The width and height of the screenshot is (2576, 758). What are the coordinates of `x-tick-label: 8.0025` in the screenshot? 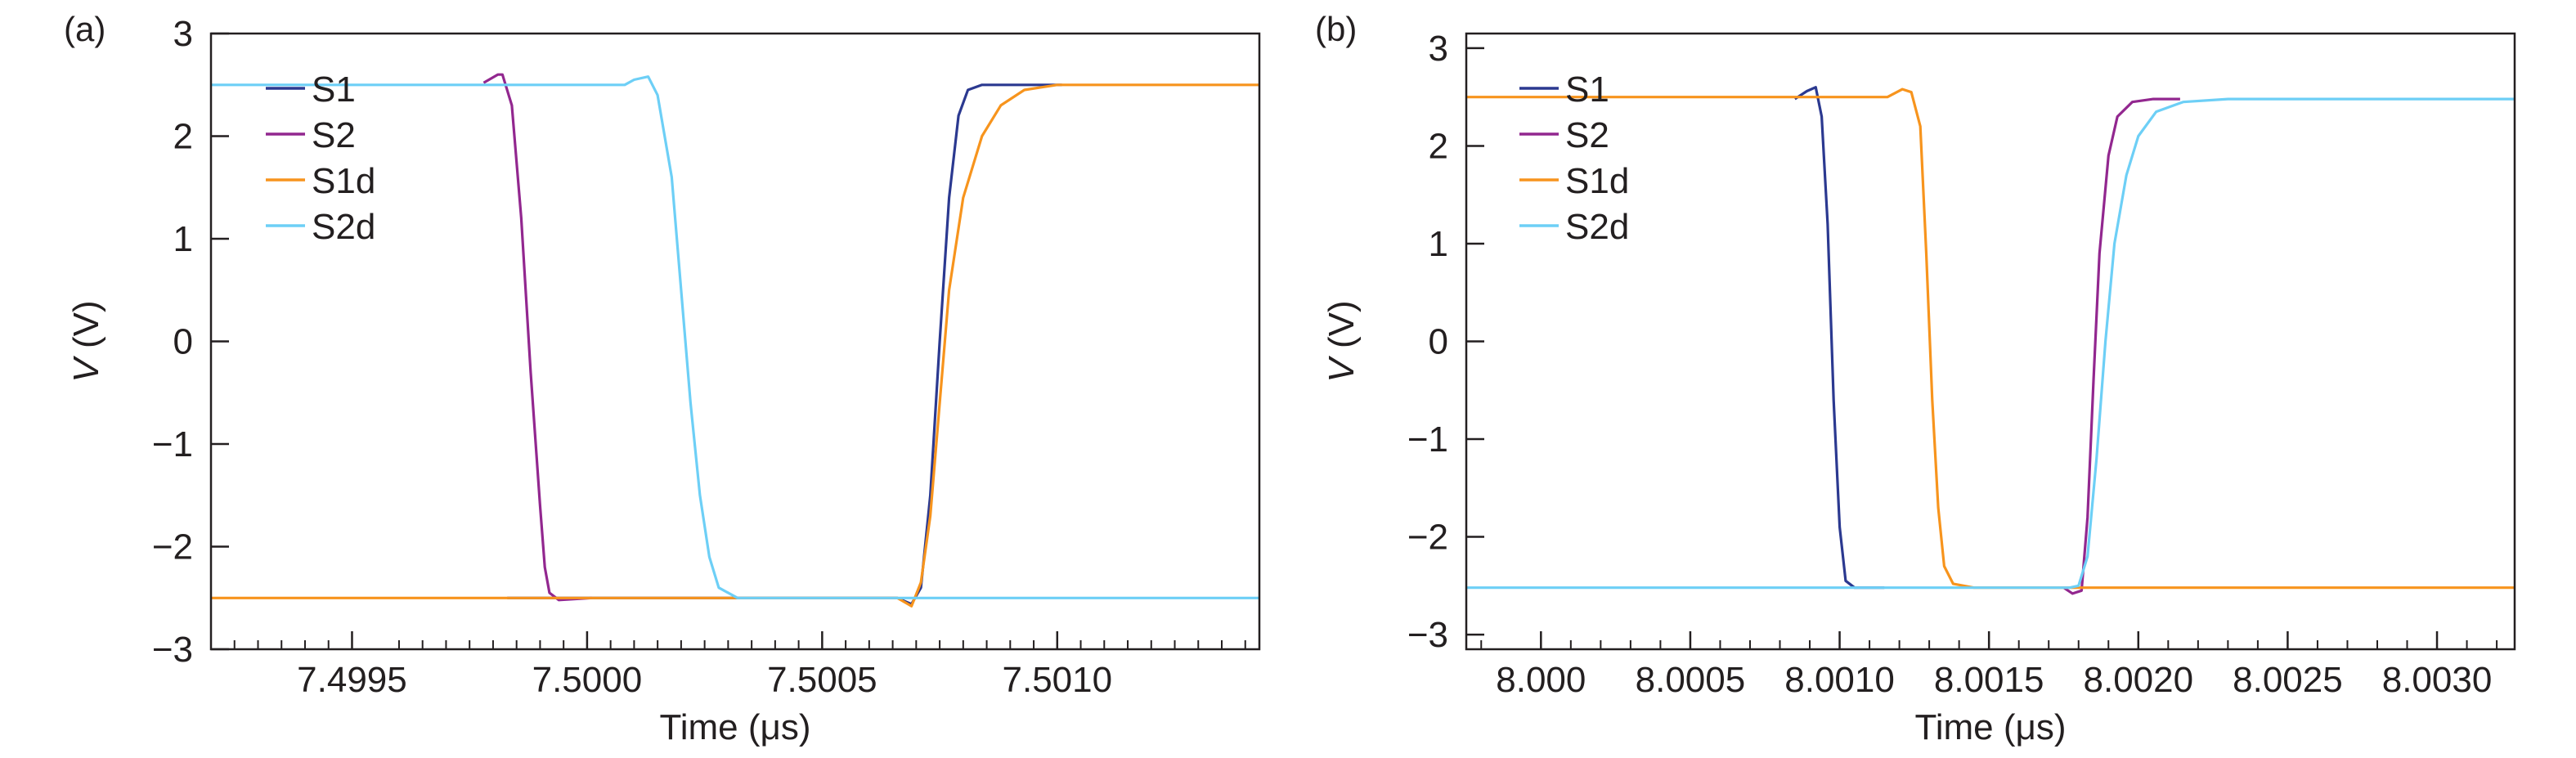 It's located at (2288, 680).